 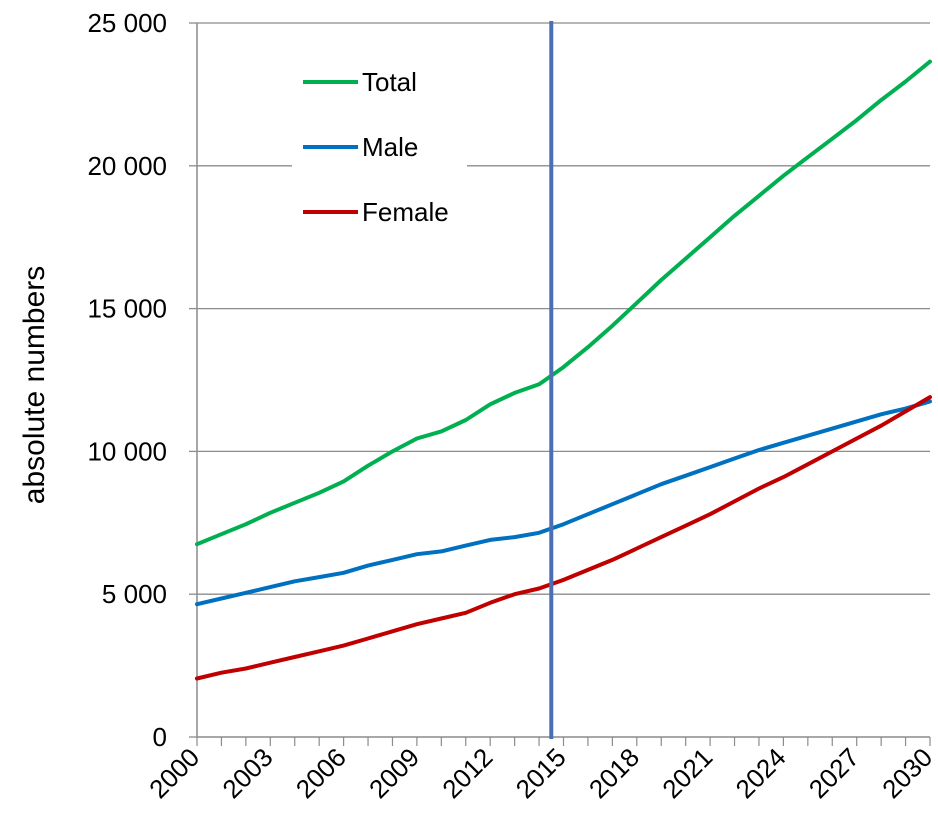 I want to click on legend-label-male: Male, so click(x=390, y=147).